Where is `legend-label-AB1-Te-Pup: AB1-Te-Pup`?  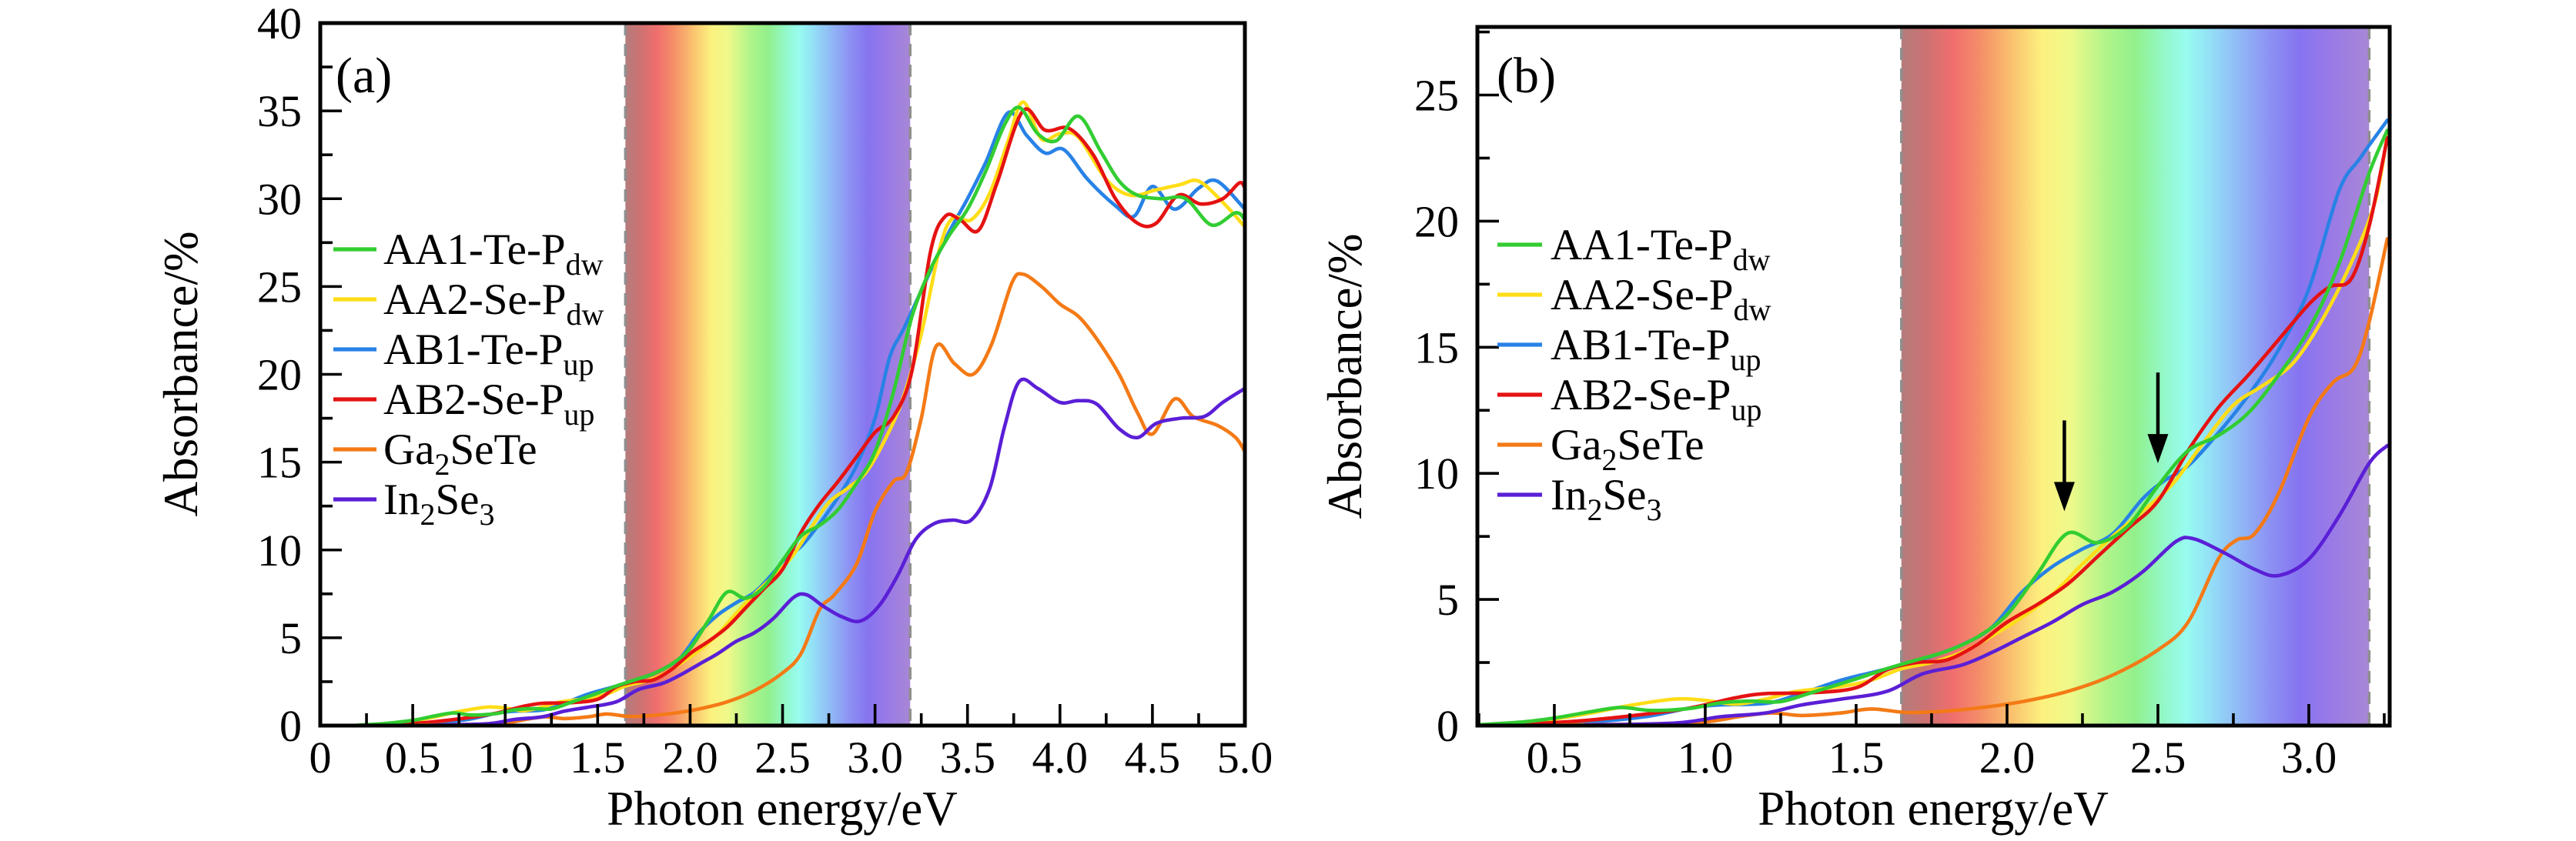
legend-label-AB1-Te-Pup: AB1-Te-Pup is located at coordinates (489, 354).